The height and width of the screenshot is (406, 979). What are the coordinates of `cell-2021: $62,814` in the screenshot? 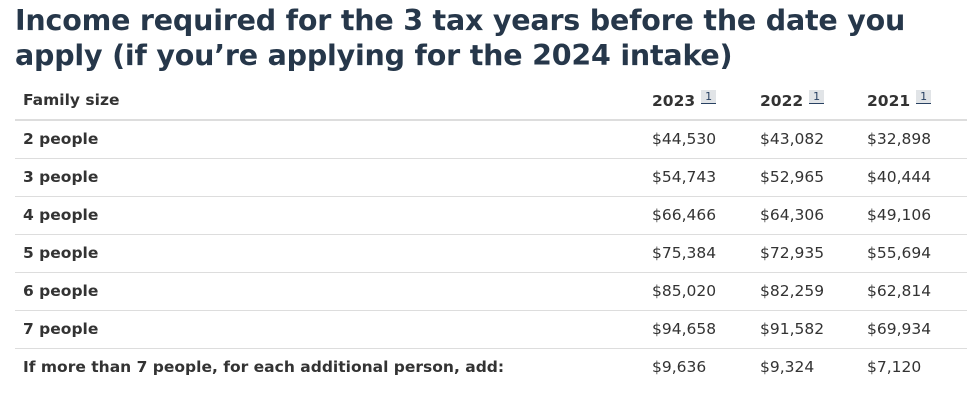 It's located at (913, 291).